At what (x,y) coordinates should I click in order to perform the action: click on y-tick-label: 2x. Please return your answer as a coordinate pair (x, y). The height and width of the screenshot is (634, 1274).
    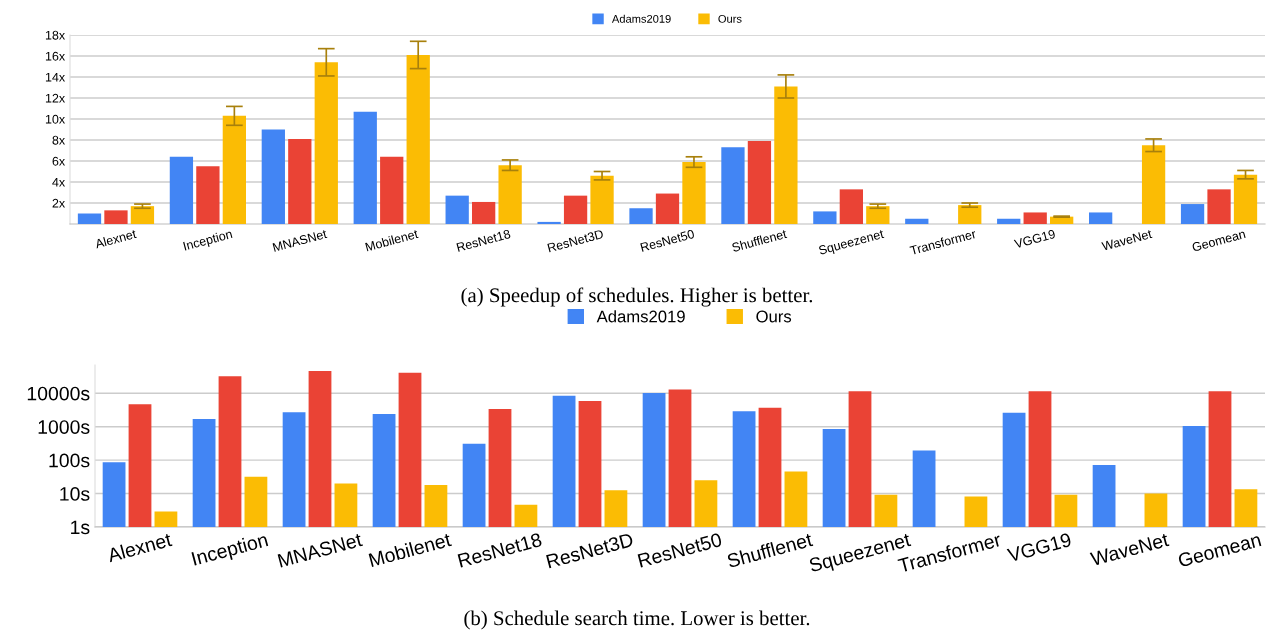
    Looking at the image, I should click on (58, 203).